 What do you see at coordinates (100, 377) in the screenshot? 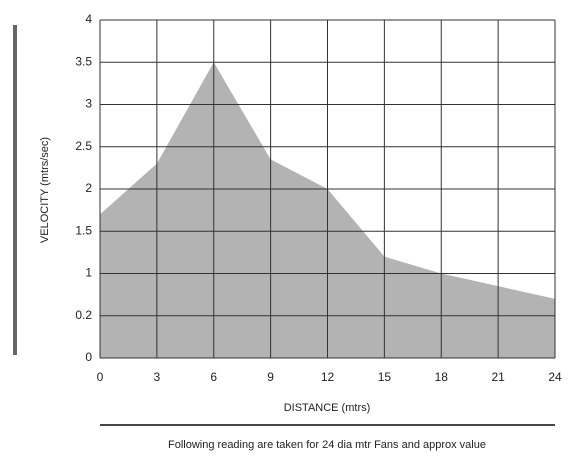
I see `x-tick-label: 0` at bounding box center [100, 377].